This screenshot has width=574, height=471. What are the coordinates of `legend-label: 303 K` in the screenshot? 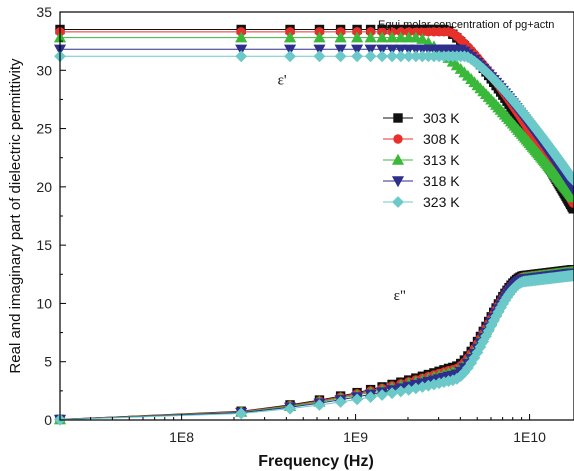 It's located at (441, 118).